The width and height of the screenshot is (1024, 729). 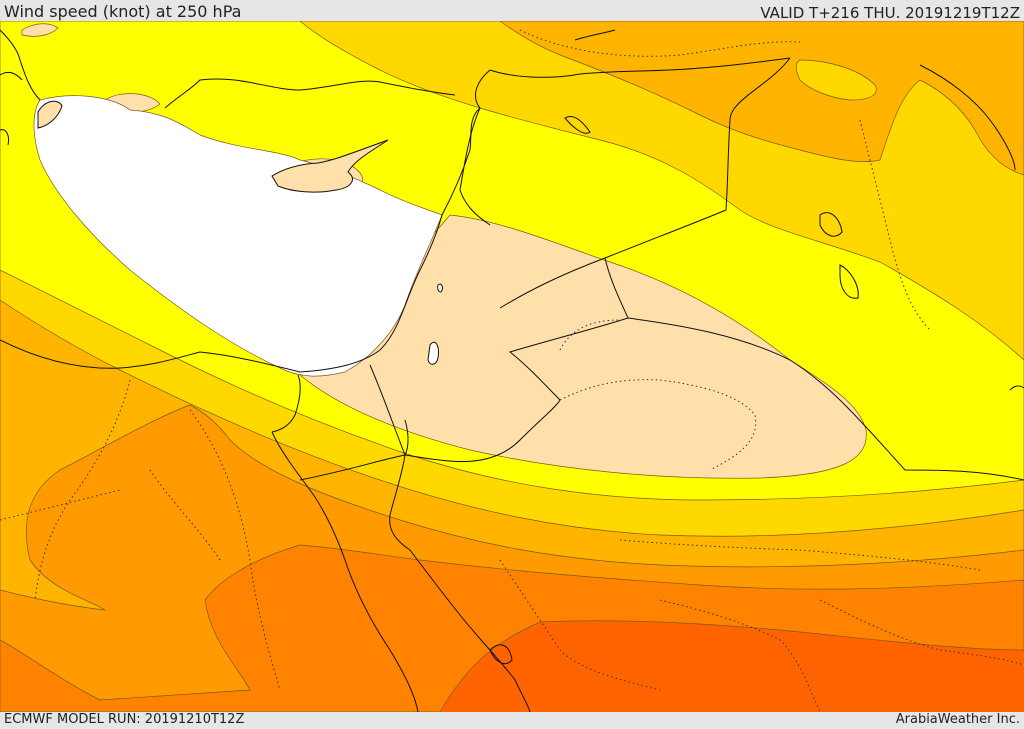 What do you see at coordinates (123, 11) in the screenshot?
I see `map-title: Wind speed (knot) at 250 hPa` at bounding box center [123, 11].